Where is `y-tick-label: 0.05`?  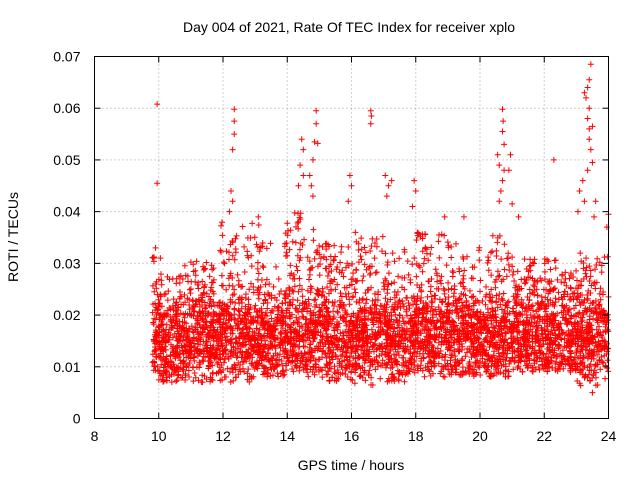
y-tick-label: 0.05 is located at coordinates (66, 160).